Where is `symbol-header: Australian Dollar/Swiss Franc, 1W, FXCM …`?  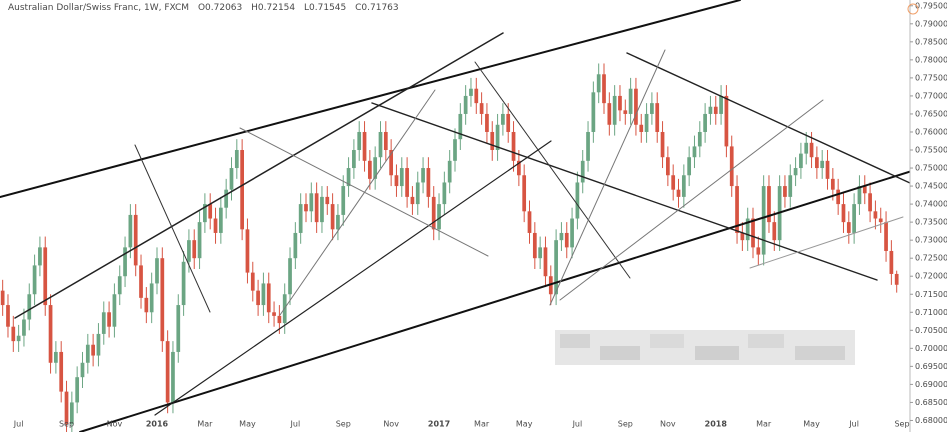
symbol-header: Australian Dollar/Swiss Franc, 1W, FXCM … is located at coordinates (203, 8).